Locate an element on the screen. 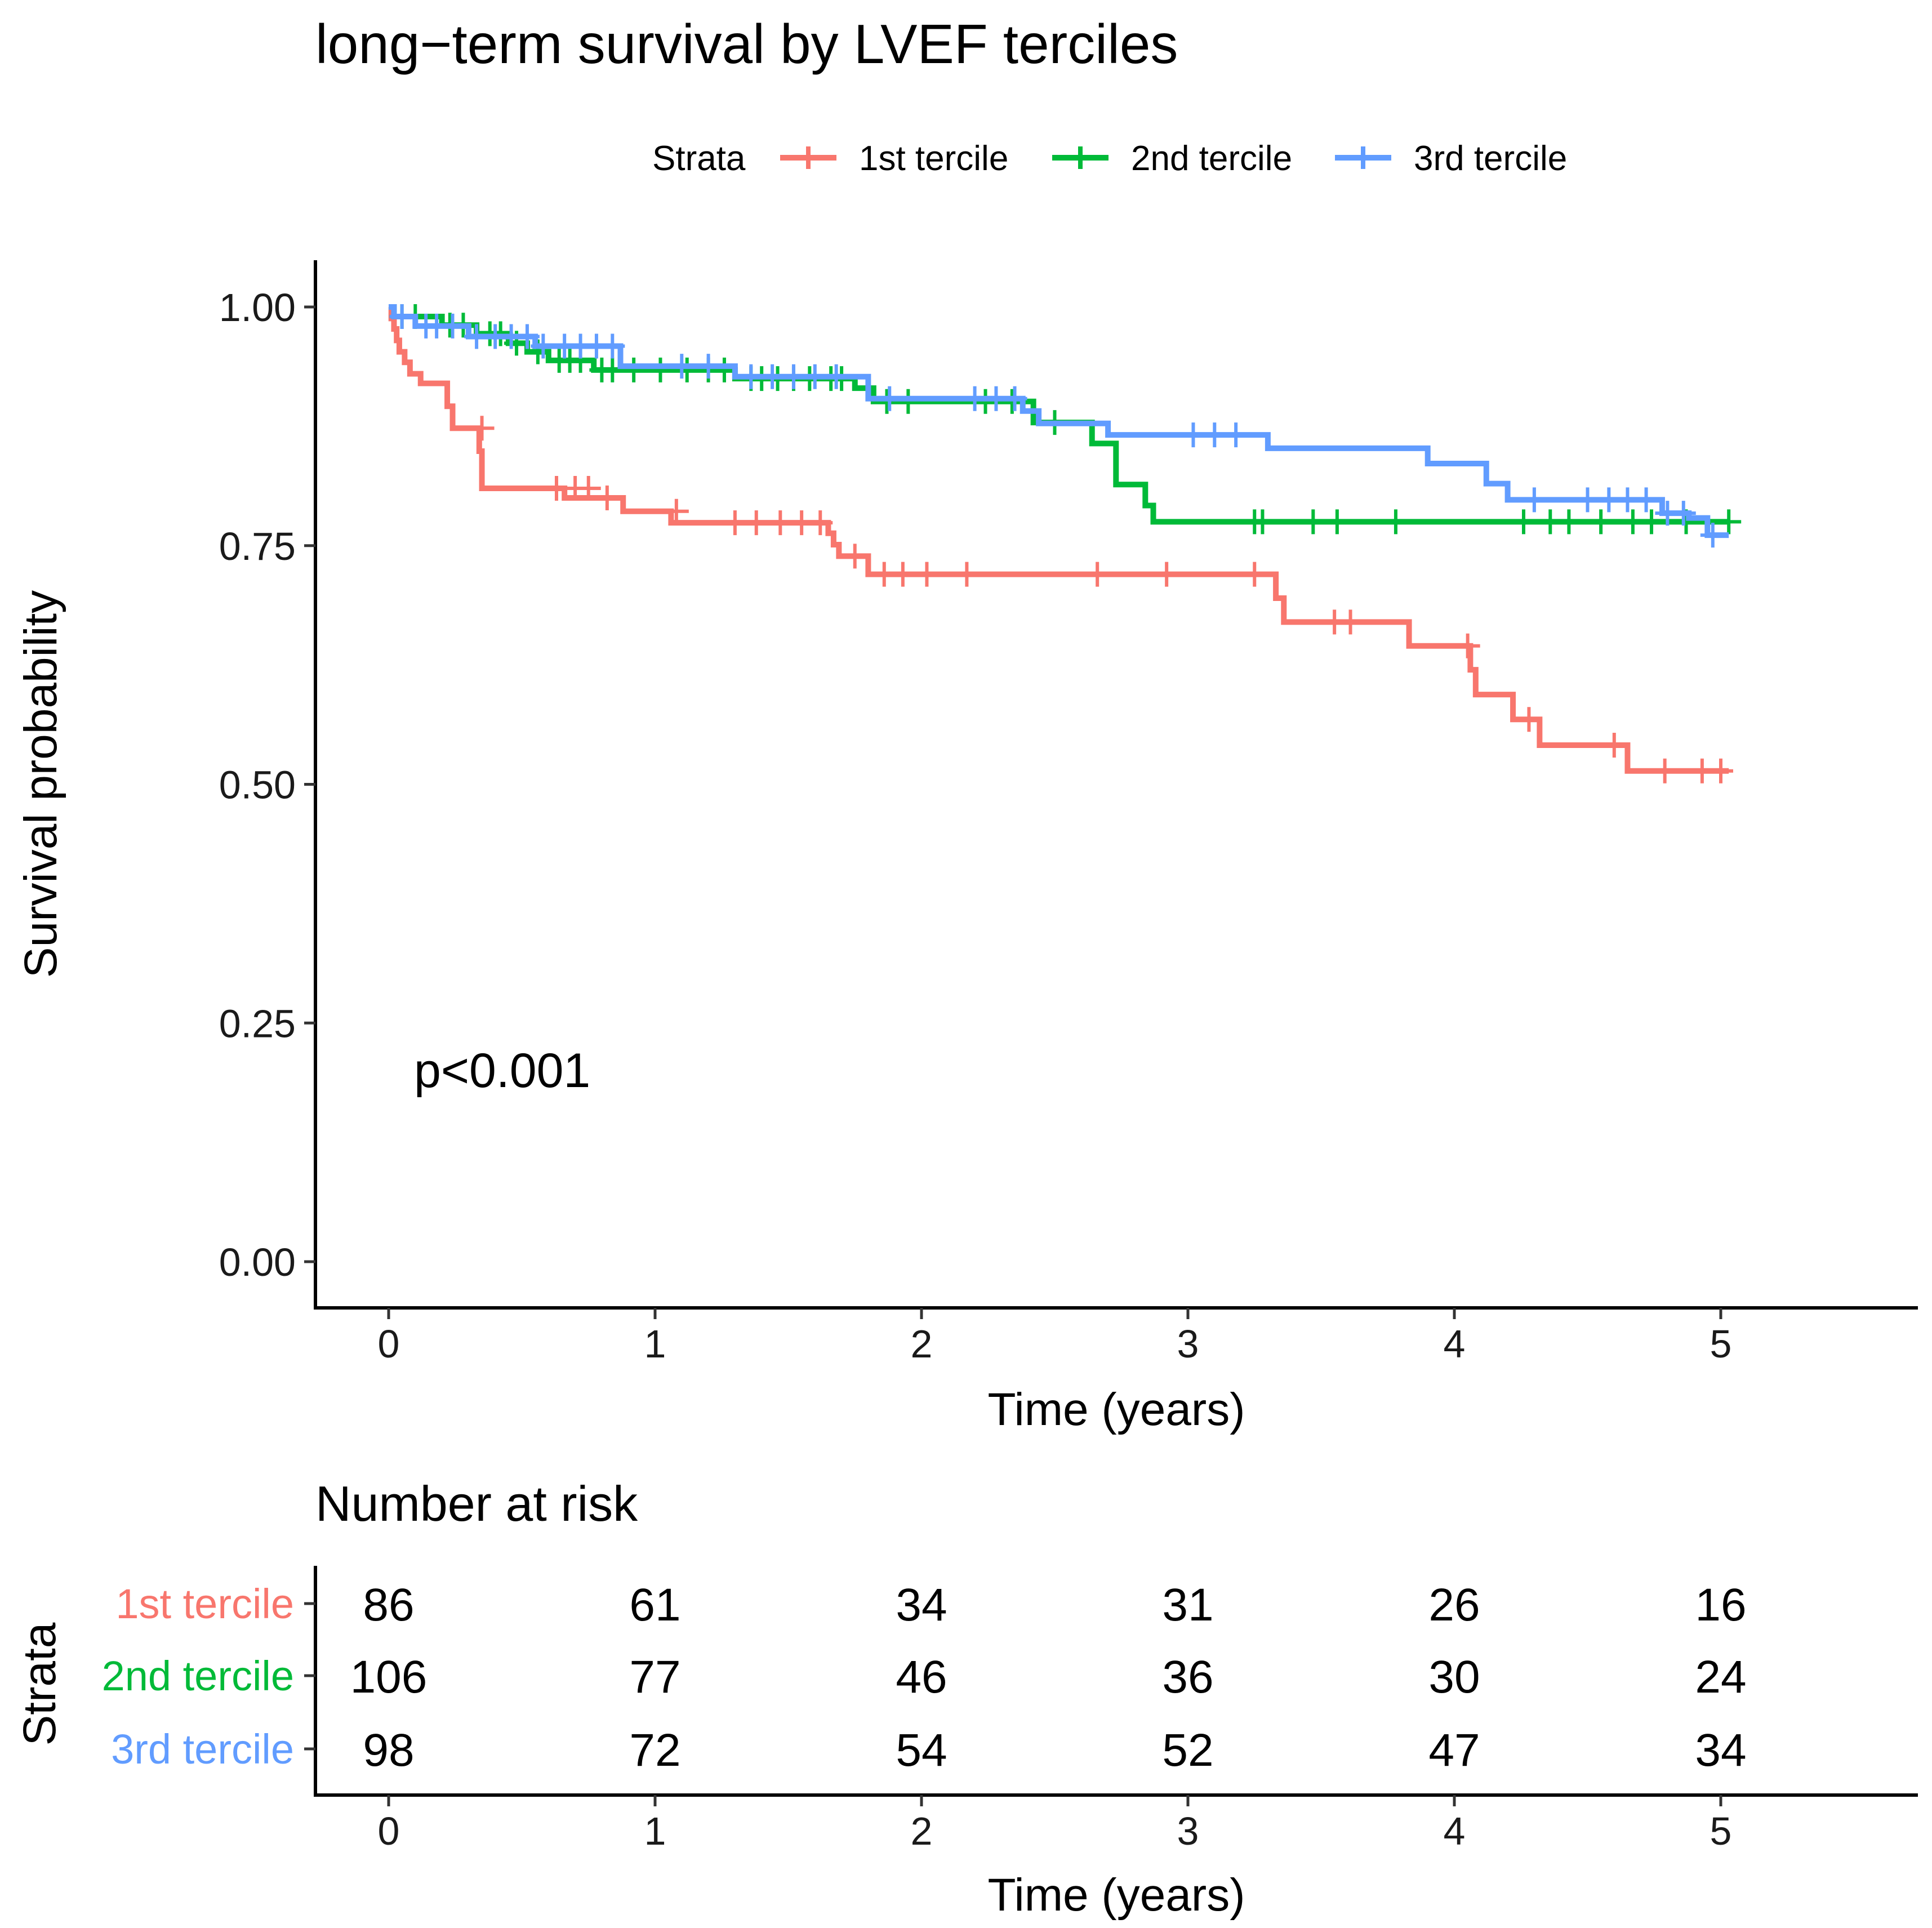 This screenshot has width=1932, height=1928. x-tick-label: 4 is located at coordinates (1455, 1344).